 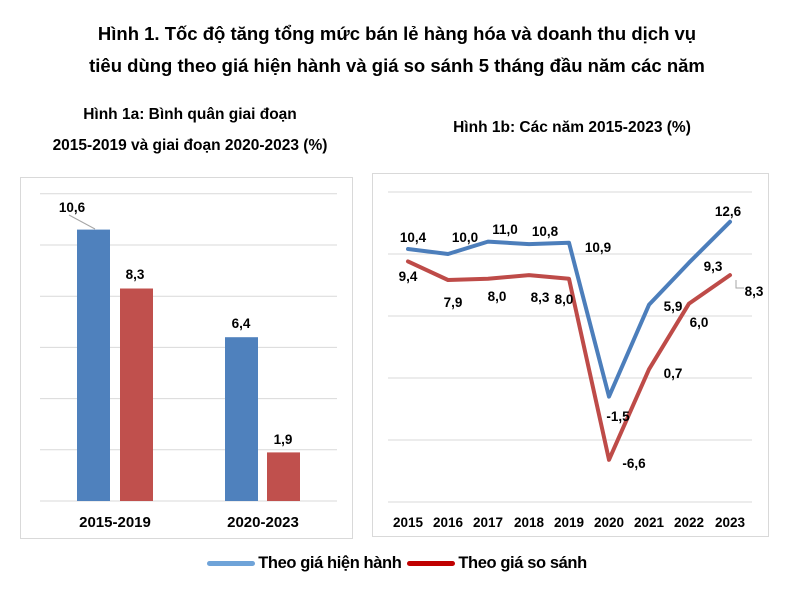 What do you see at coordinates (609, 522) in the screenshot?
I see `x-axis-label: 2020` at bounding box center [609, 522].